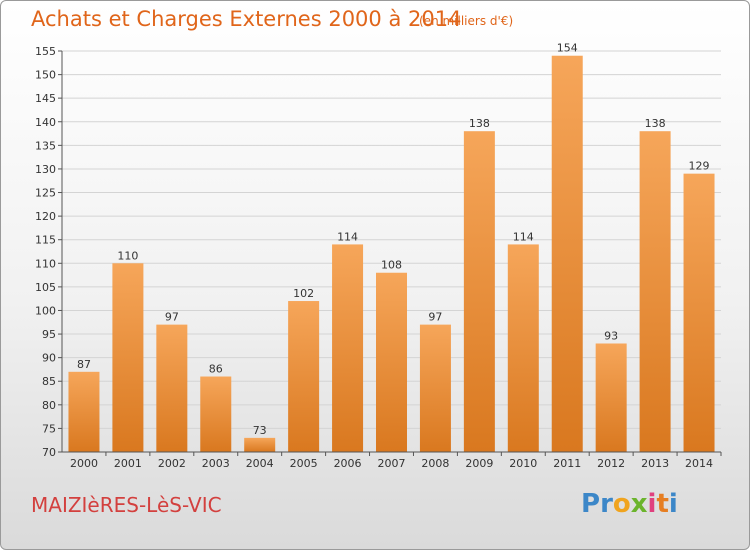 This screenshot has height=550, width=750. What do you see at coordinates (45, 263) in the screenshot?
I see `y-tick-label: 110` at bounding box center [45, 263].